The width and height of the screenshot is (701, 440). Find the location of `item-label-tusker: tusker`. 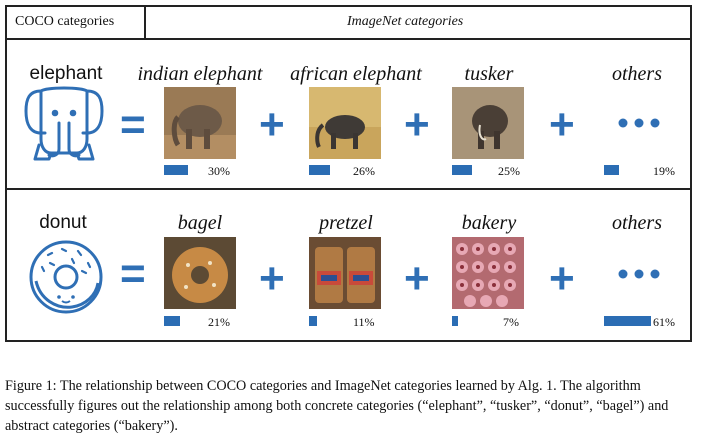

item-label-tusker: tusker is located at coordinates (489, 74).